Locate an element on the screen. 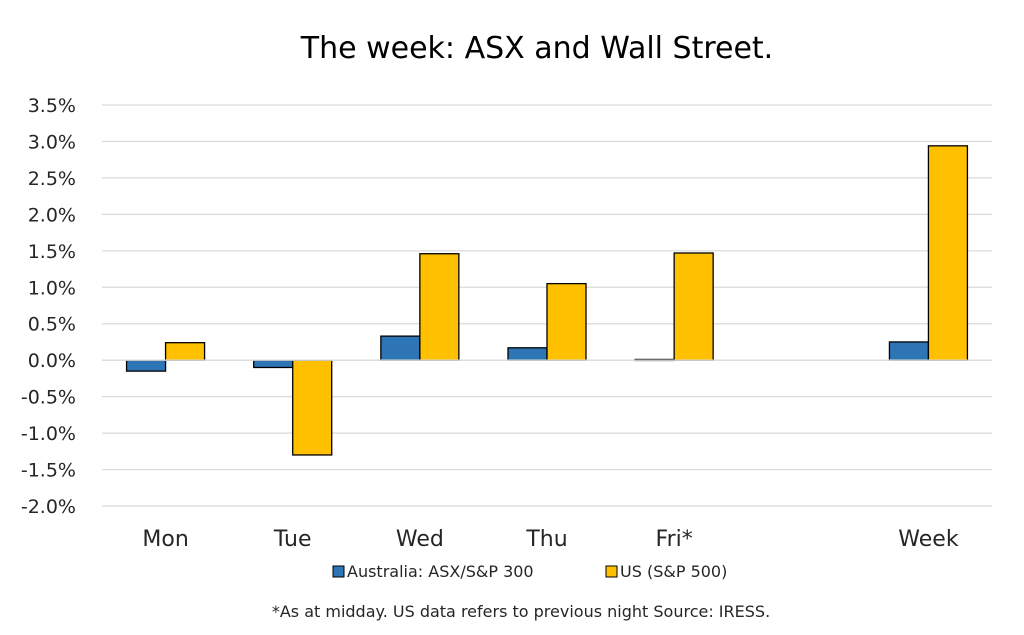 The height and width of the screenshot is (635, 1024). bar-us-tue is located at coordinates (312, 407).